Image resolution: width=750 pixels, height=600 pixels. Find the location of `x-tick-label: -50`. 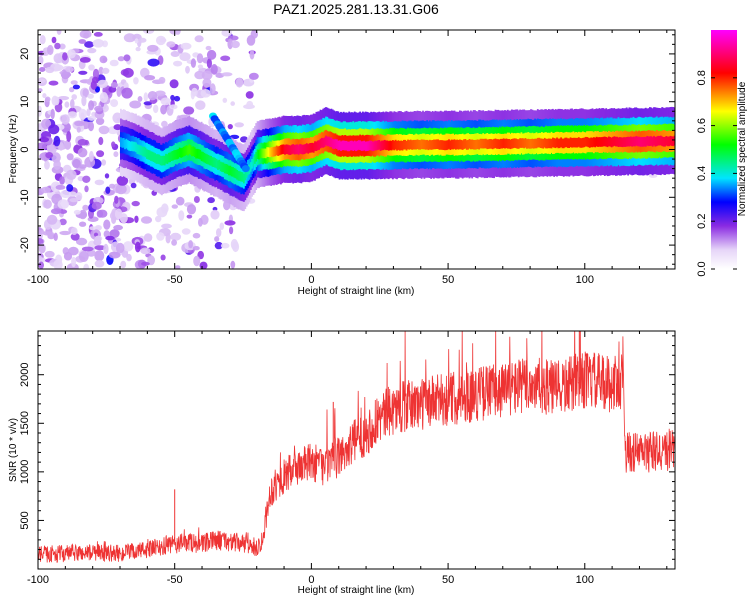

x-tick-label: -50 is located at coordinates (175, 280).